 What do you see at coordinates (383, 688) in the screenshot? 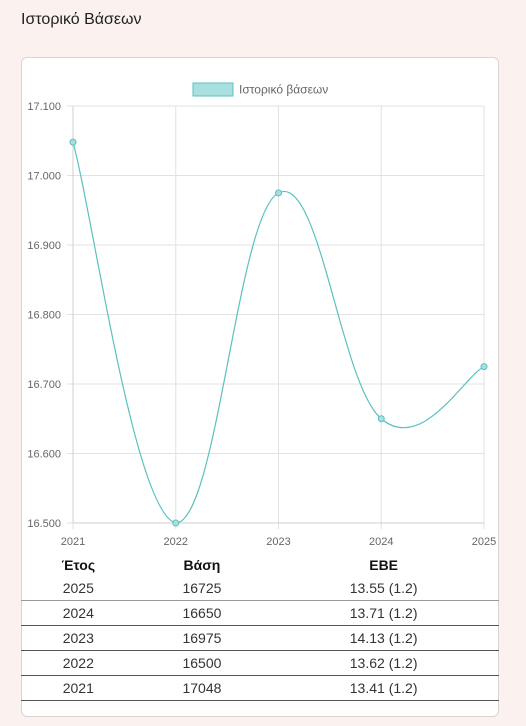
I see `cell-ebe: 13.41 (1.2)` at bounding box center [383, 688].